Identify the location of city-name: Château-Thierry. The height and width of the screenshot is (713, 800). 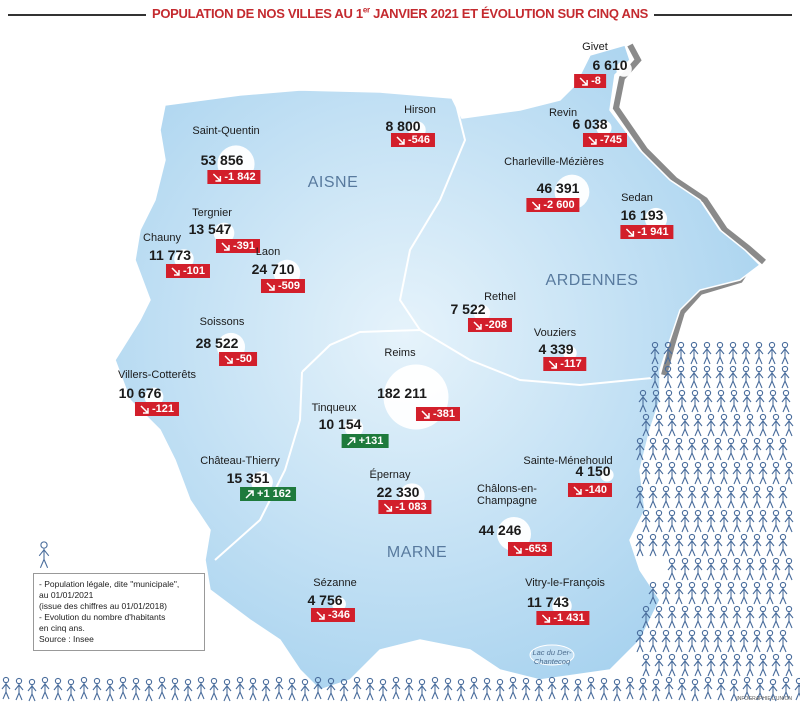
(240, 461).